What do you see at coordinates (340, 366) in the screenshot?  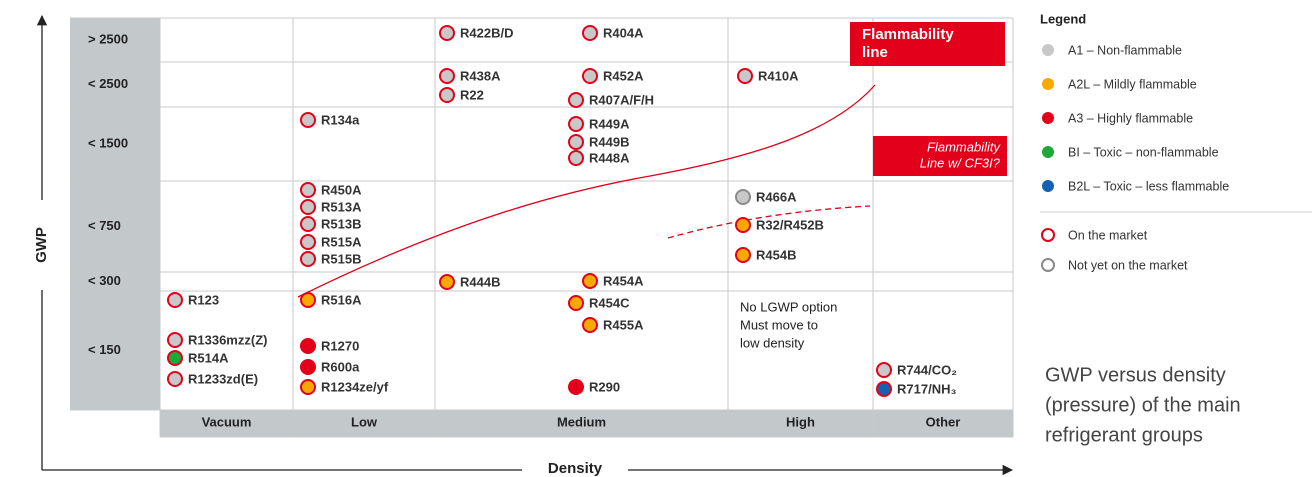 I see `refrigerant-label: R600a` at bounding box center [340, 366].